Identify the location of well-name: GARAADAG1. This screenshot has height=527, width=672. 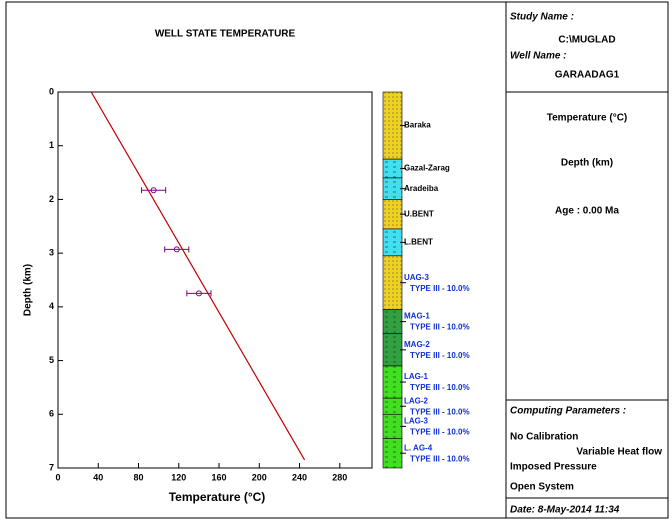
(587, 75).